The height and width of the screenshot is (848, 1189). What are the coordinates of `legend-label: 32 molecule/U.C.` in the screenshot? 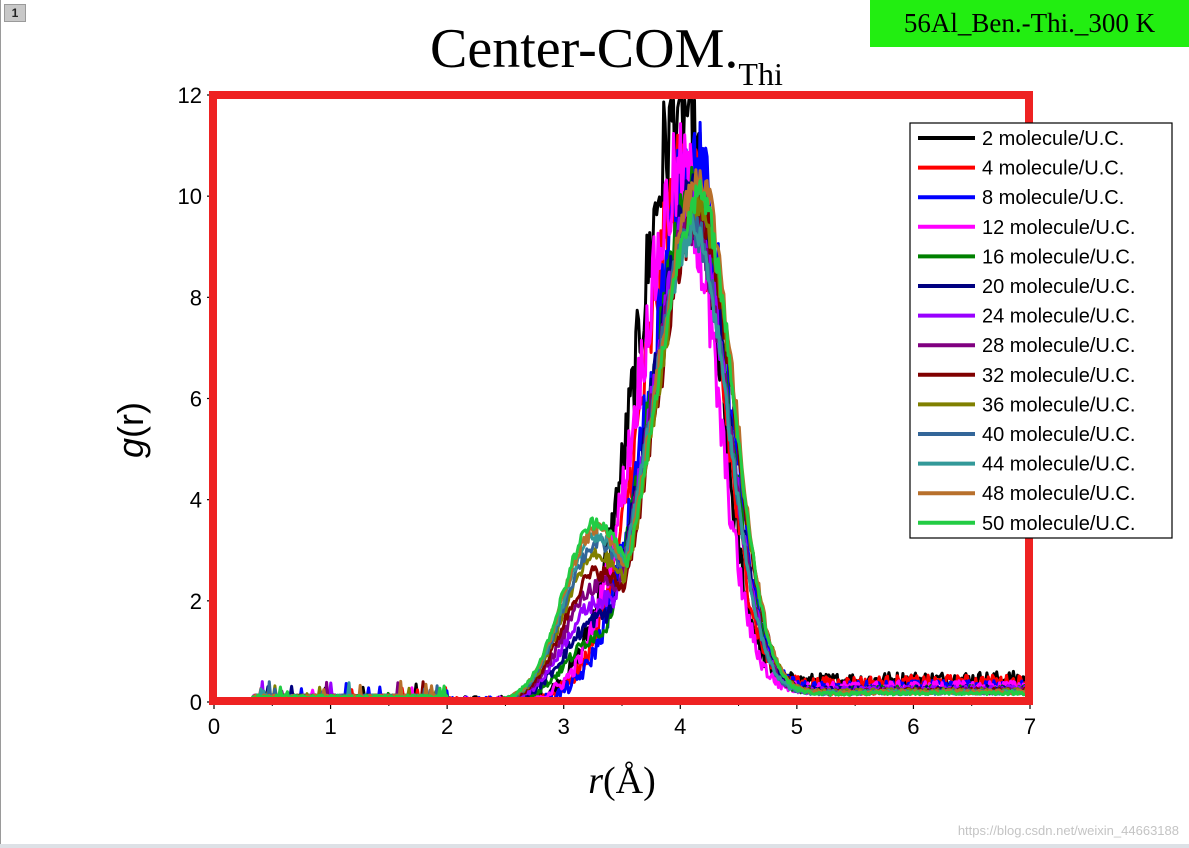 It's located at (1058, 376).